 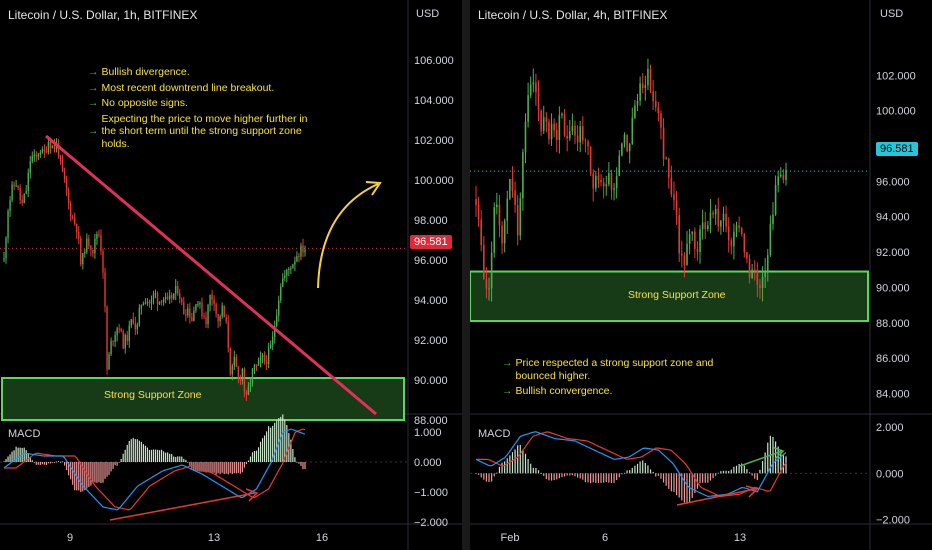 What do you see at coordinates (431, 301) in the screenshot?
I see `price-tick-label: 94.000` at bounding box center [431, 301].